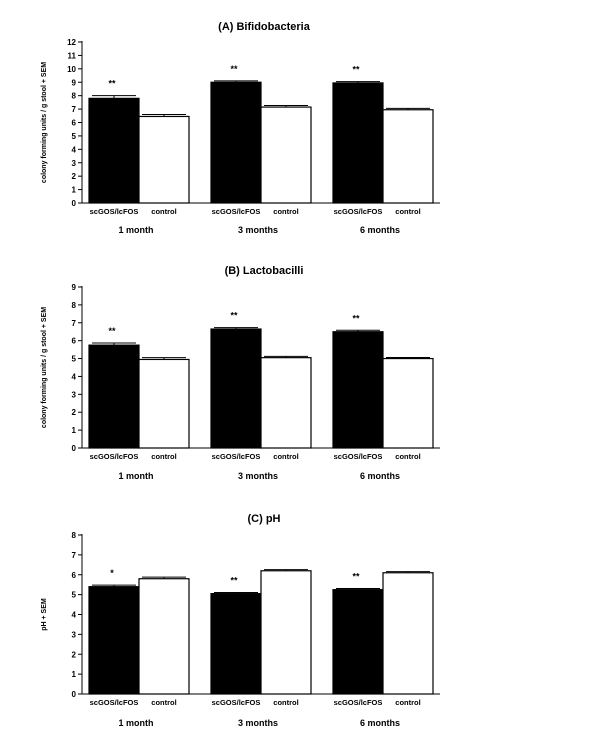  Describe the element at coordinates (112, 573) in the screenshot. I see `significance-marker: *` at that location.